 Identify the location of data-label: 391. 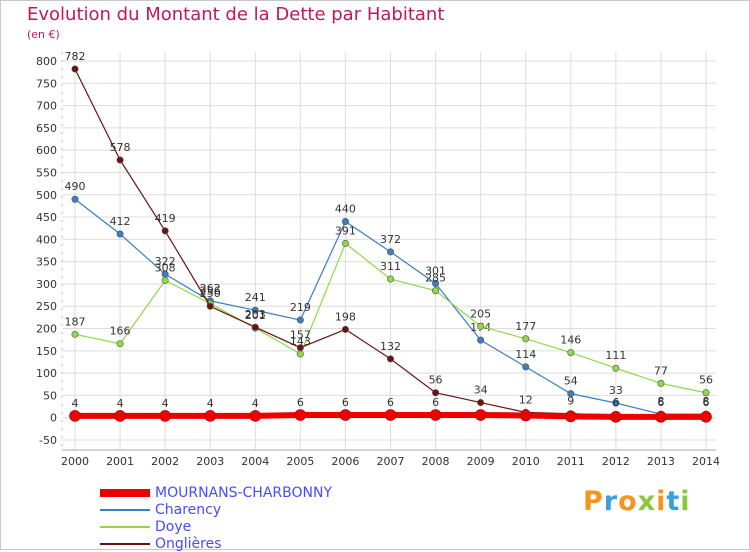
(345, 230).